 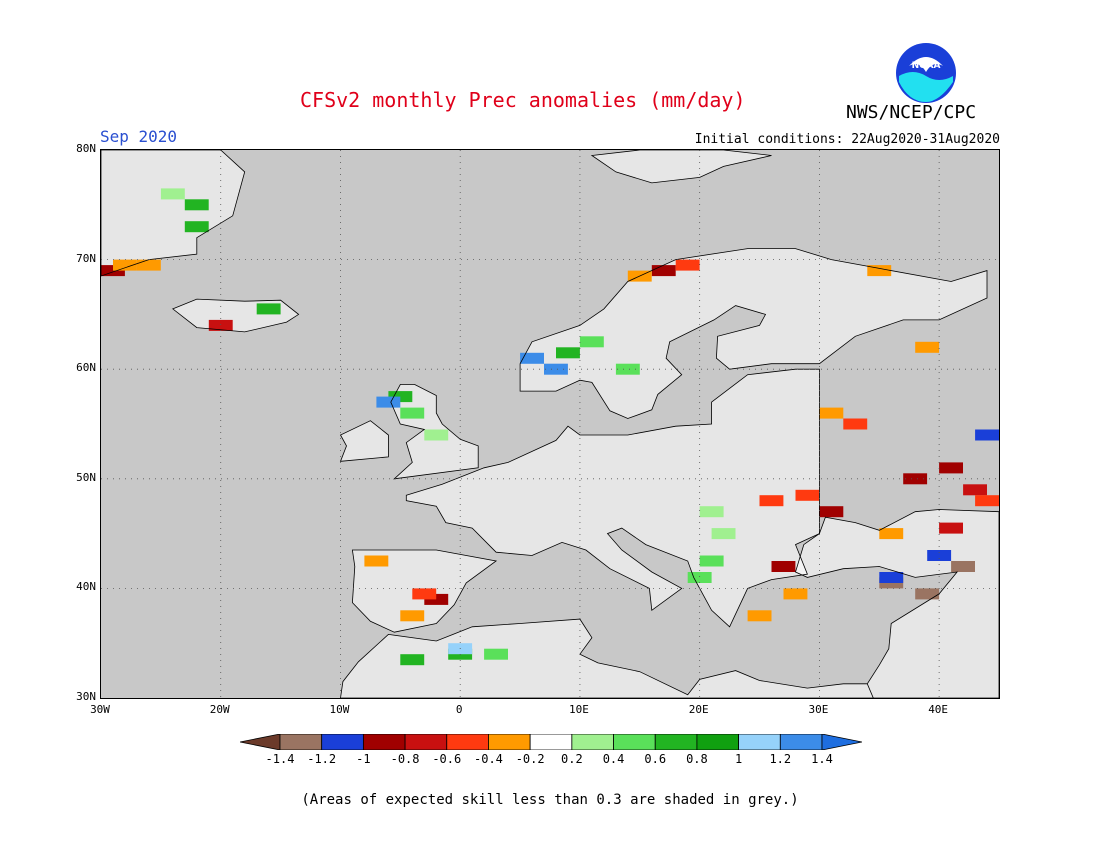 I want to click on latitude-label: 50N, so click(x=86, y=477).